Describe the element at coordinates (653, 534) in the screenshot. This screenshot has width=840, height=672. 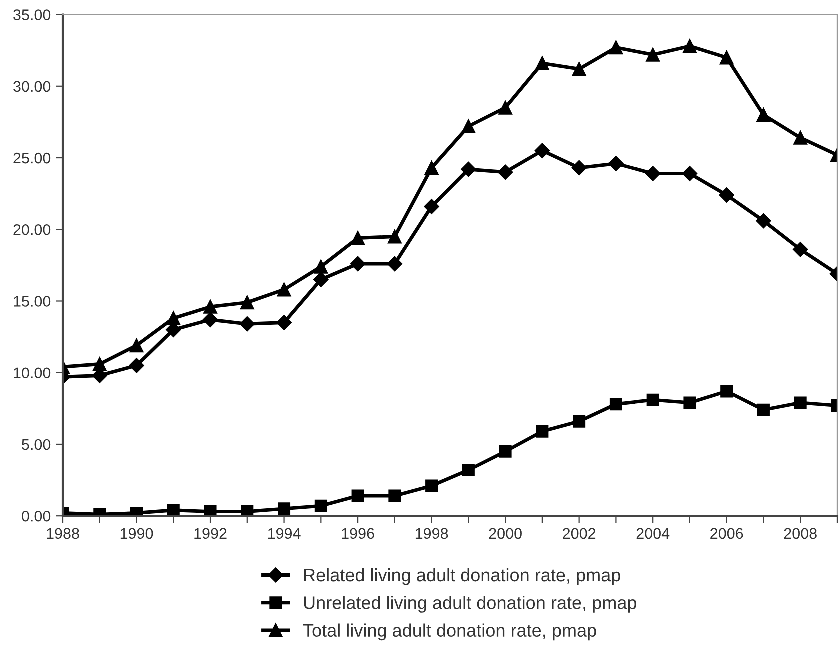
I see `x-tick-label: 2004` at that location.